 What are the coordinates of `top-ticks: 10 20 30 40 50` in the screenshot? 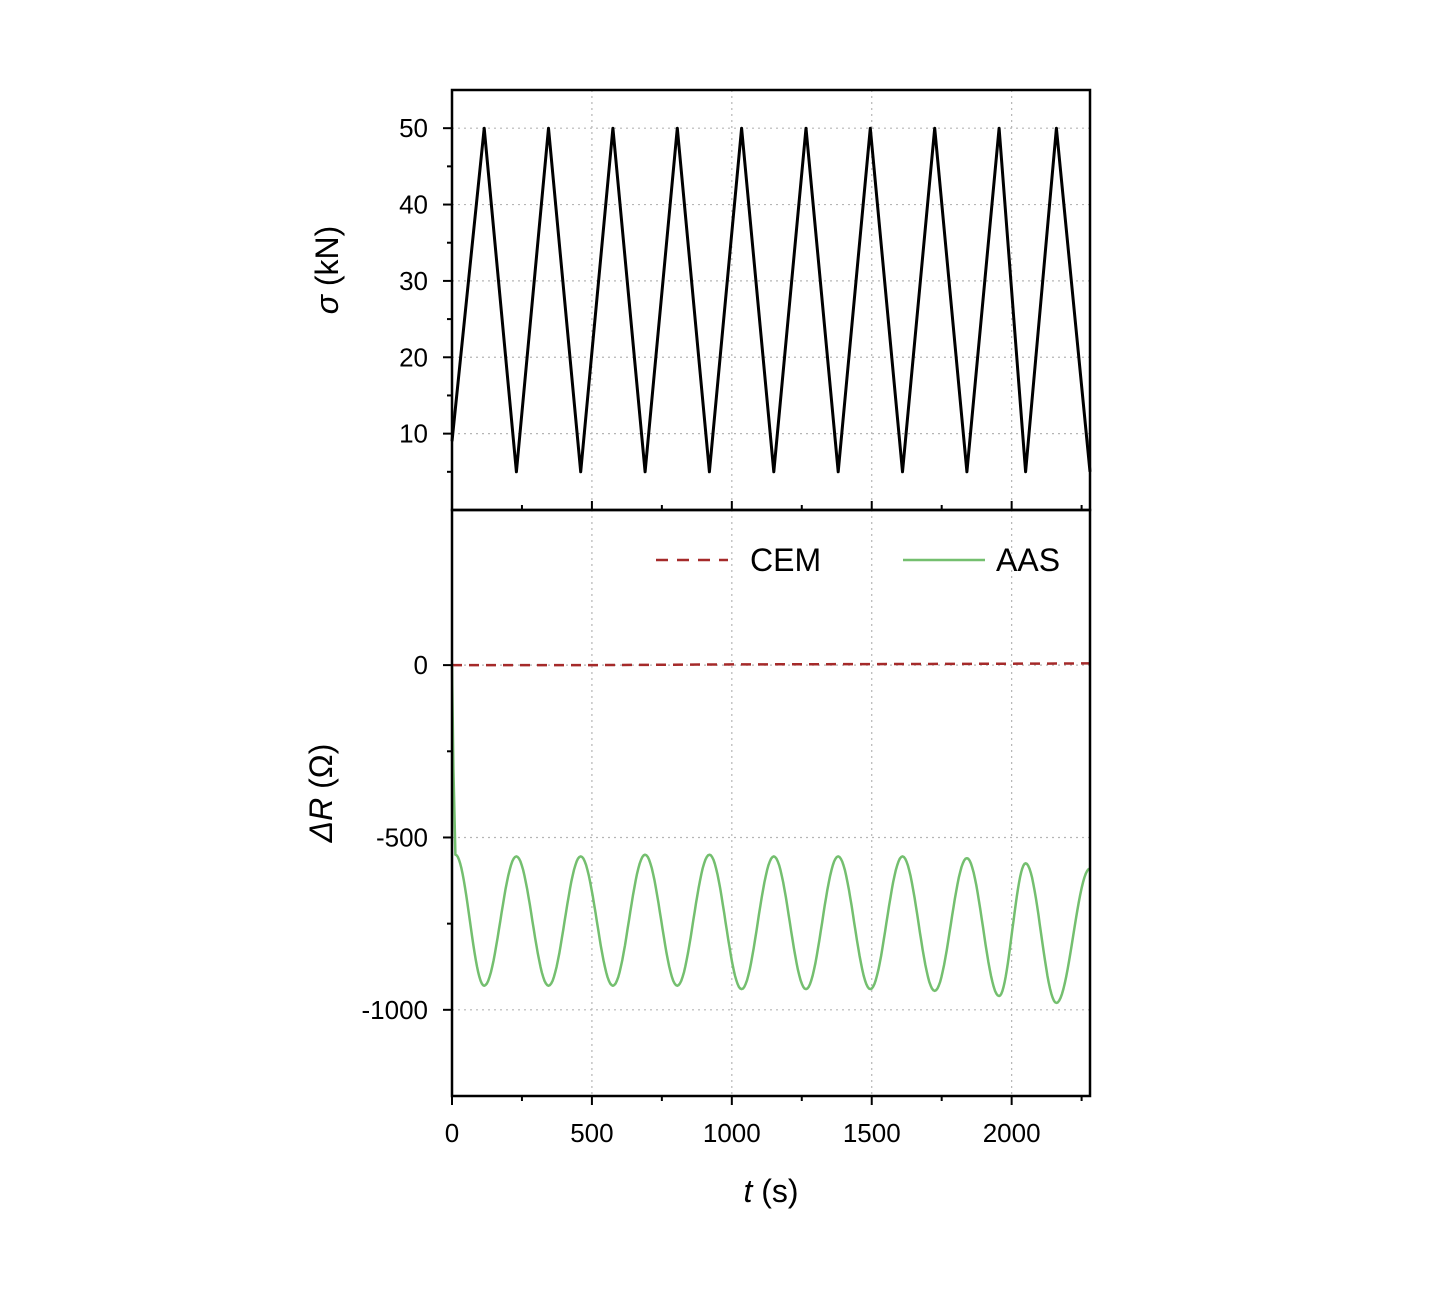 It's located at (741, 311).